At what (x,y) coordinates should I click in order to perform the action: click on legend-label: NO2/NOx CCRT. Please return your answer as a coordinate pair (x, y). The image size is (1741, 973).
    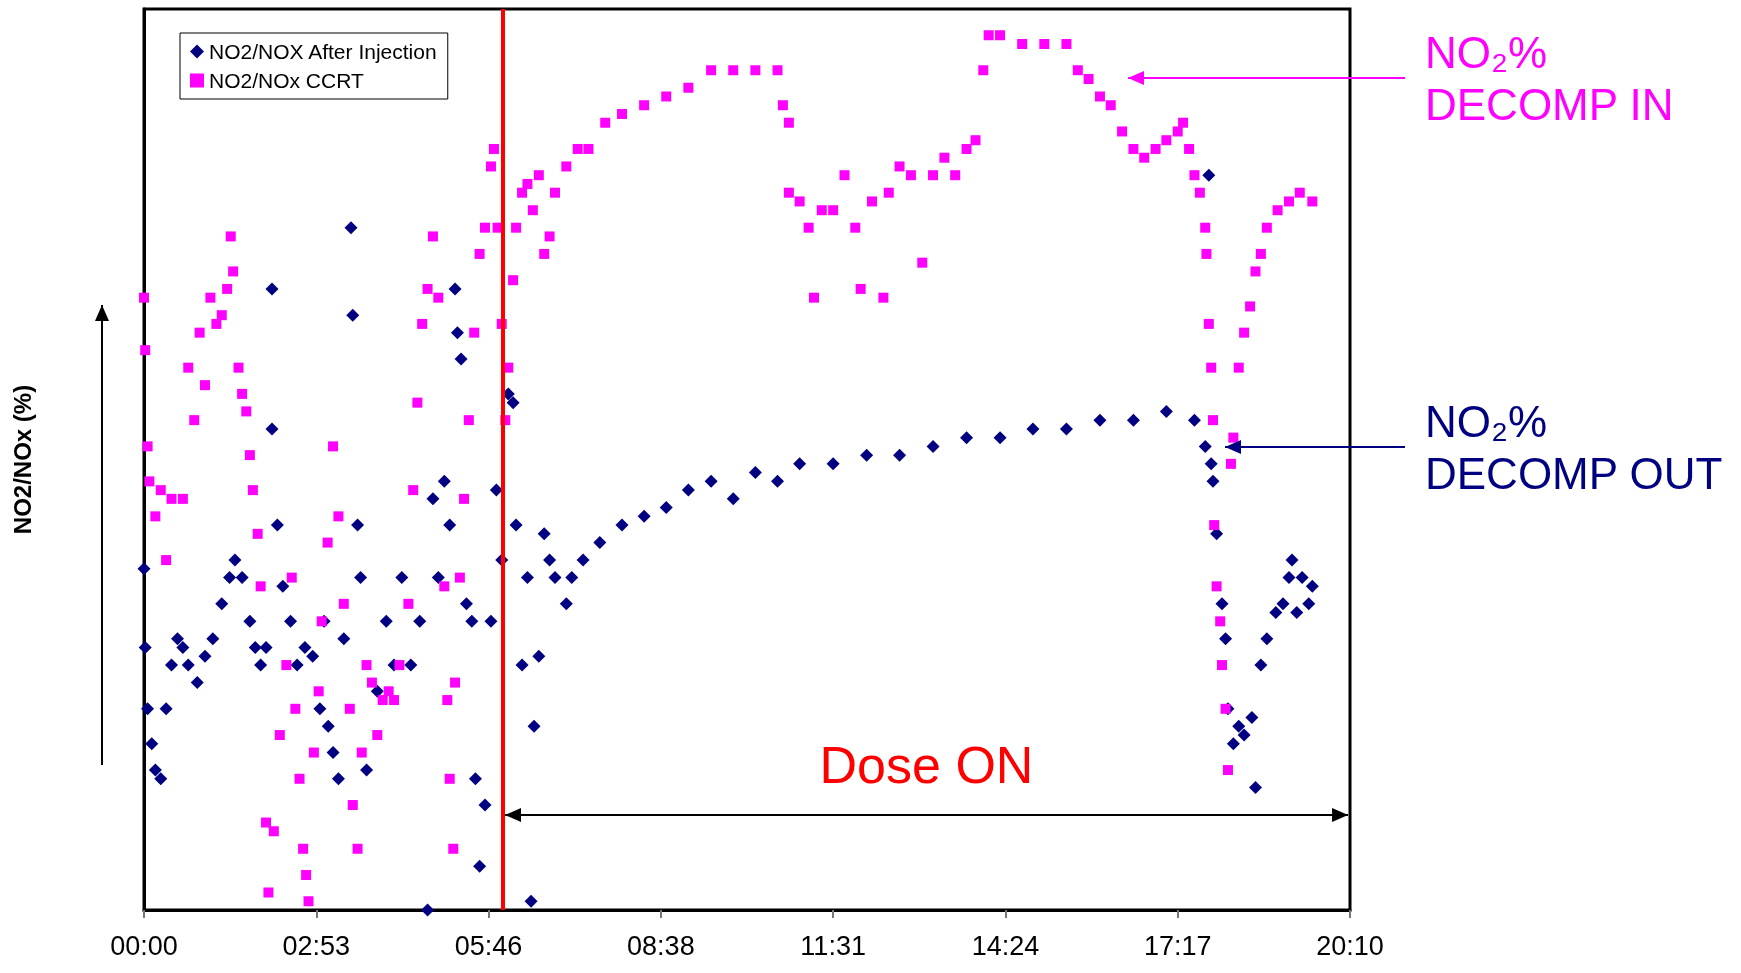
    Looking at the image, I should click on (286, 80).